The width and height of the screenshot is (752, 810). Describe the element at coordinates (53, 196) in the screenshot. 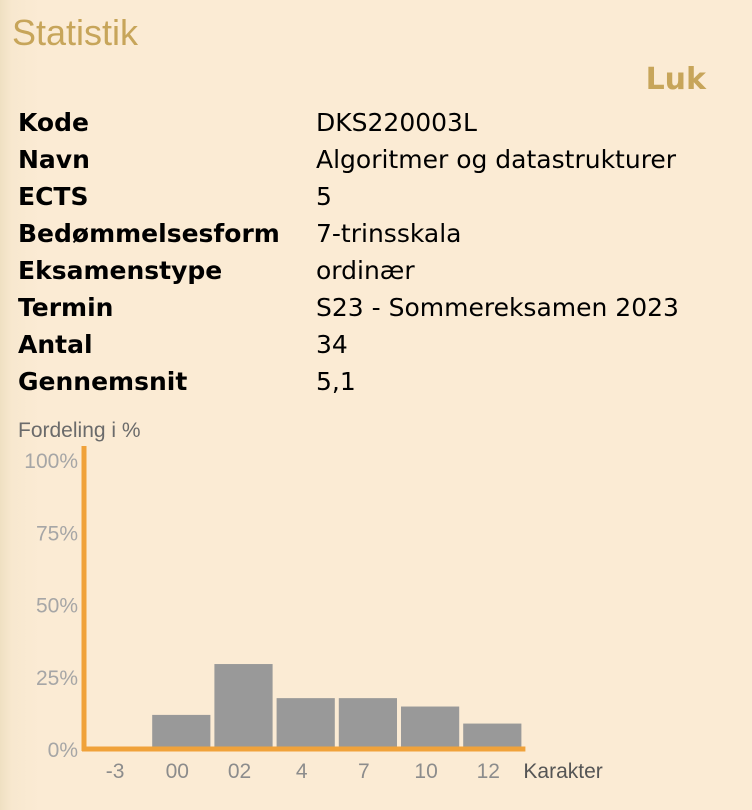

I see `info-label: ECTS` at that location.